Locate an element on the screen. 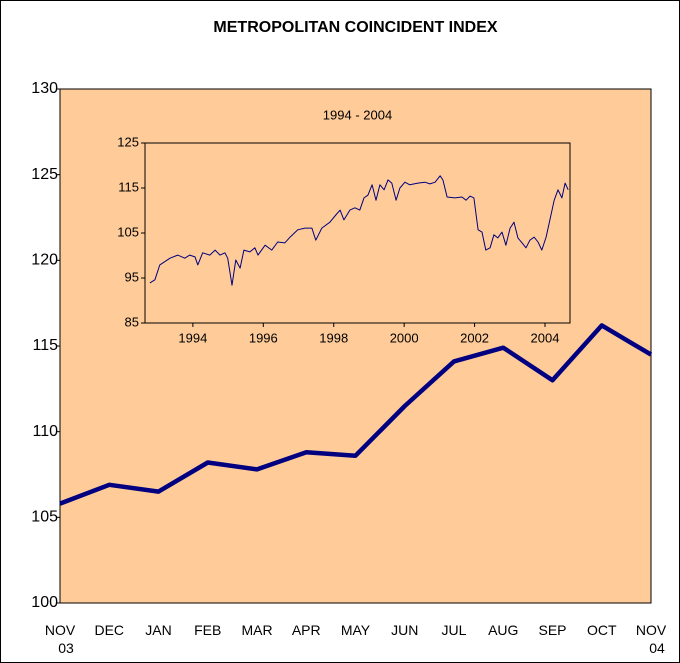 Image resolution: width=680 pixels, height=663 pixels. x-tick-label: JAN is located at coordinates (158, 630).